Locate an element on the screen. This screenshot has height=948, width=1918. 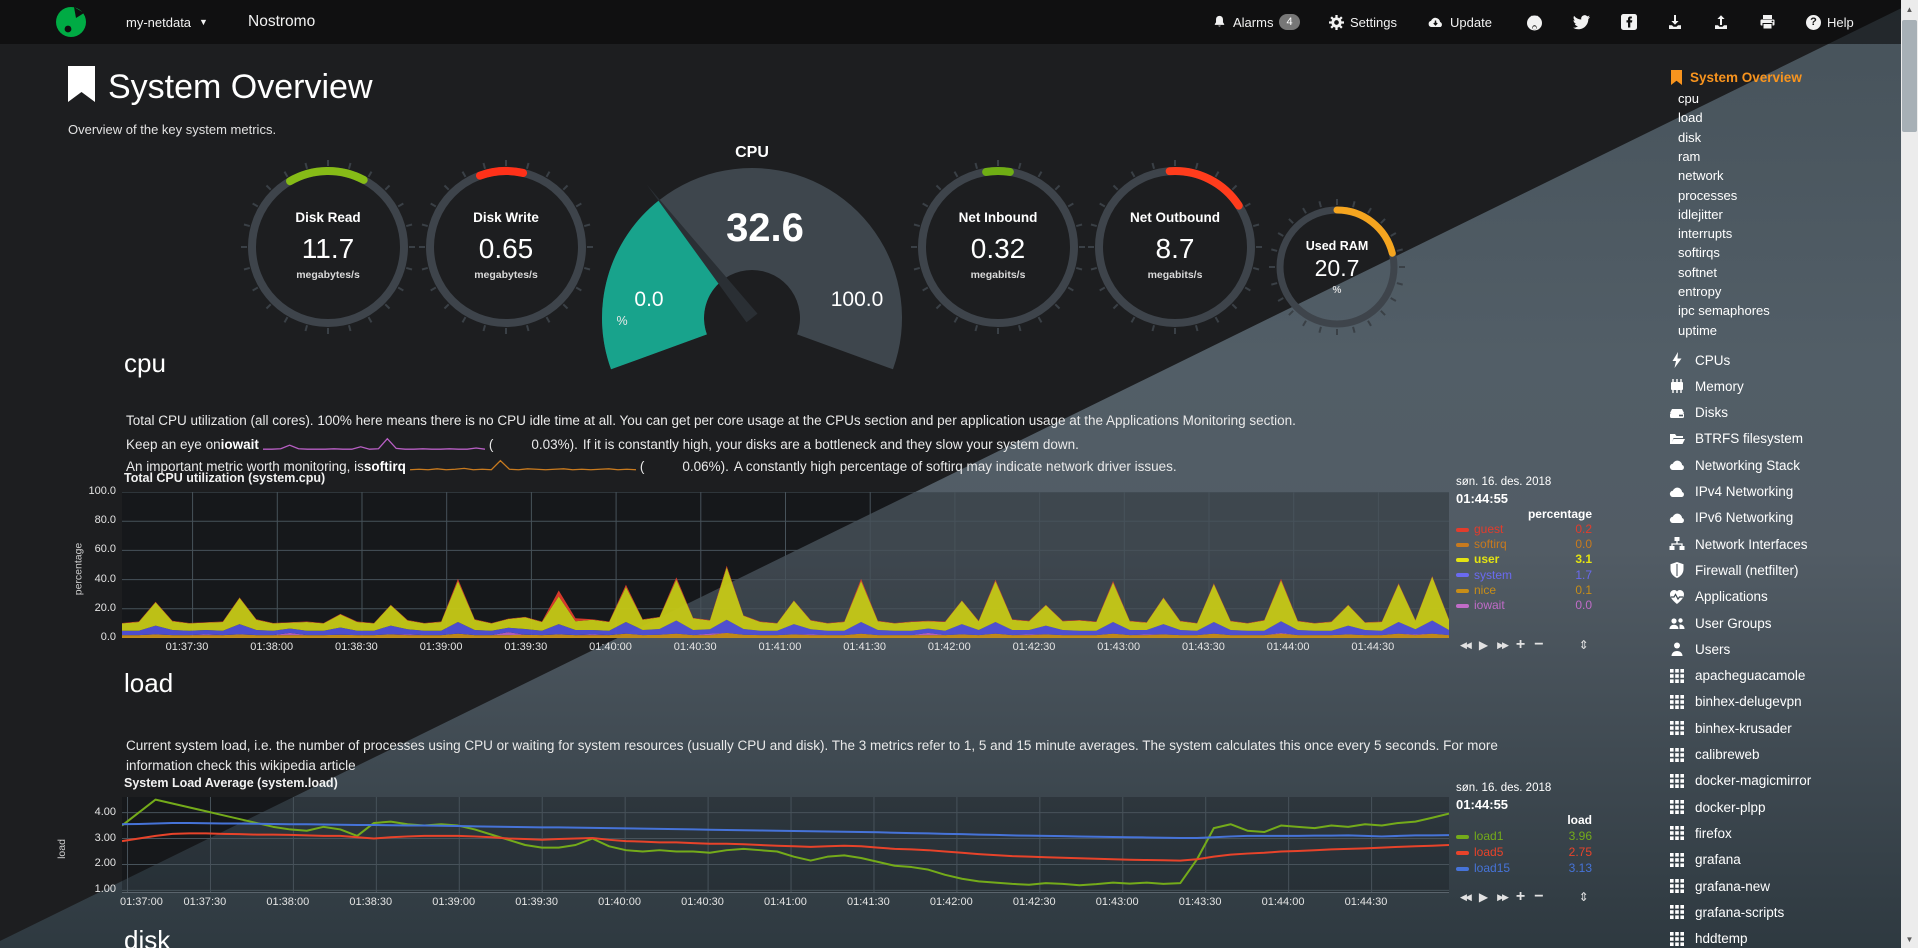
sidebar-link-disk: disk is located at coordinates (1690, 137).